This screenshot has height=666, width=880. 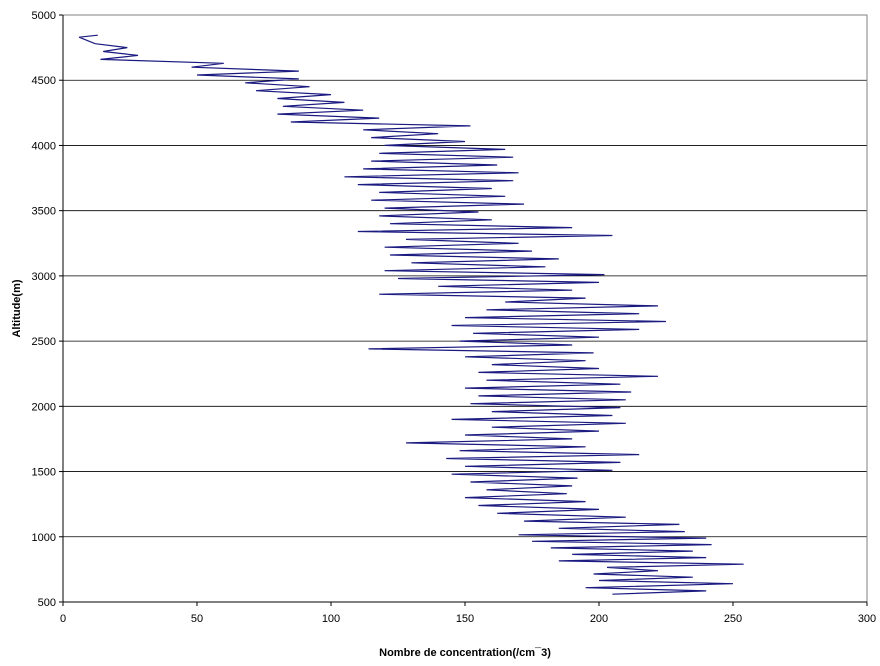 I want to click on y-tick-label-6: 3500, so click(x=44, y=212).